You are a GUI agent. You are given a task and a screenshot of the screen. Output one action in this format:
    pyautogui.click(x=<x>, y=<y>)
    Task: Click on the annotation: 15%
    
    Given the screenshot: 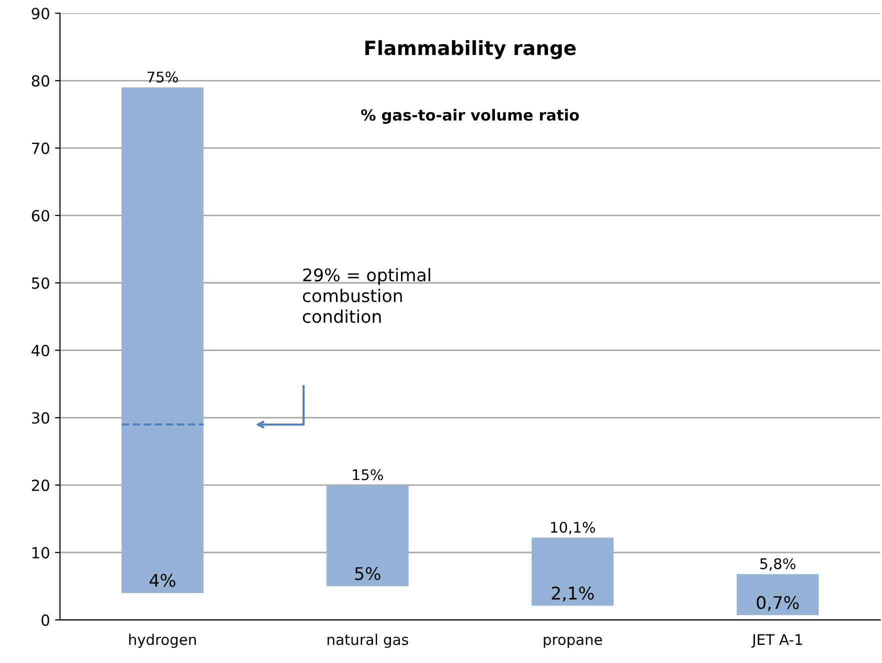 What is the action you would take?
    pyautogui.click(x=367, y=474)
    